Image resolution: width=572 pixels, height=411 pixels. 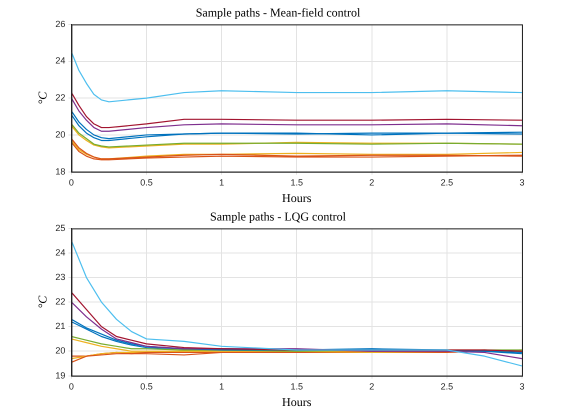 I want to click on y-tick-label: 26, so click(x=60, y=23).